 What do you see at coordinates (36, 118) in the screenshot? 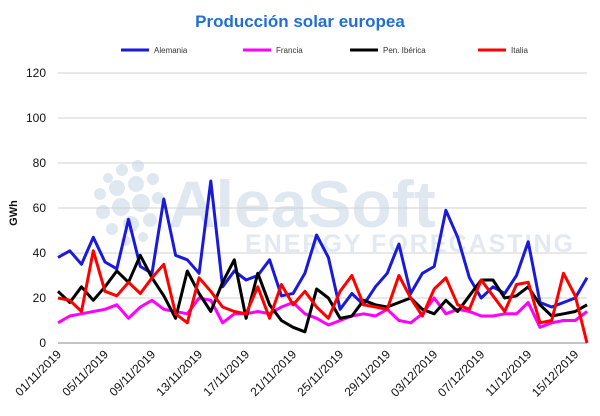
I see `y-tick-label: 100` at bounding box center [36, 118].